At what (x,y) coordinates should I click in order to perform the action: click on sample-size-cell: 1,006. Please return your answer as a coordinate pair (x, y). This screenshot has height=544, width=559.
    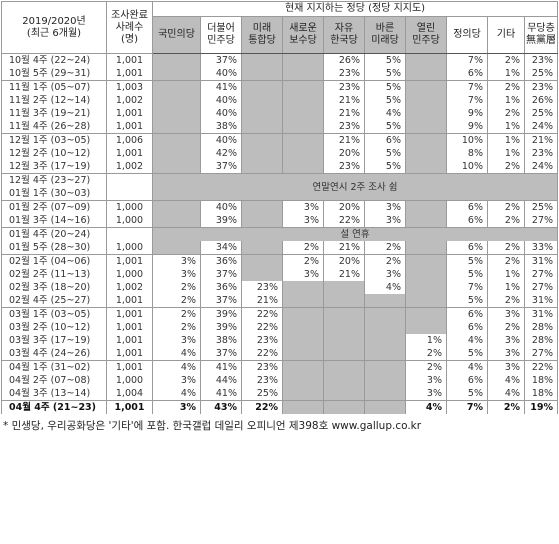
    Looking at the image, I should click on (129, 140).